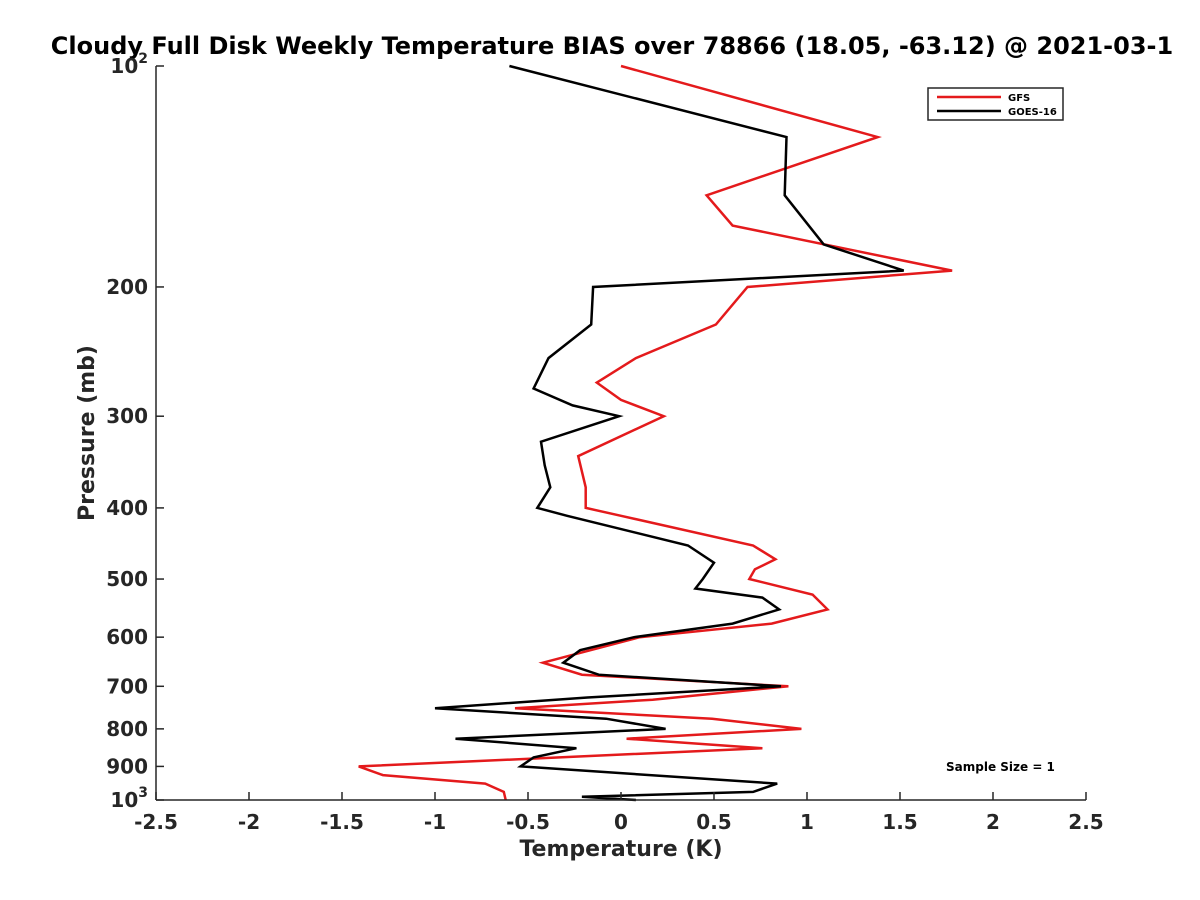 Image resolution: width=1200 pixels, height=900 pixels. Describe the element at coordinates (899, 822) in the screenshot. I see `x-tick-label: 1.5` at that location.